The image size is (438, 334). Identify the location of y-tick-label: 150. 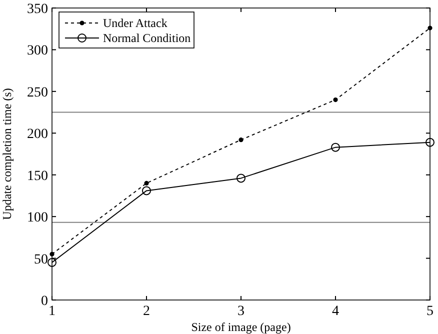
(37, 176).